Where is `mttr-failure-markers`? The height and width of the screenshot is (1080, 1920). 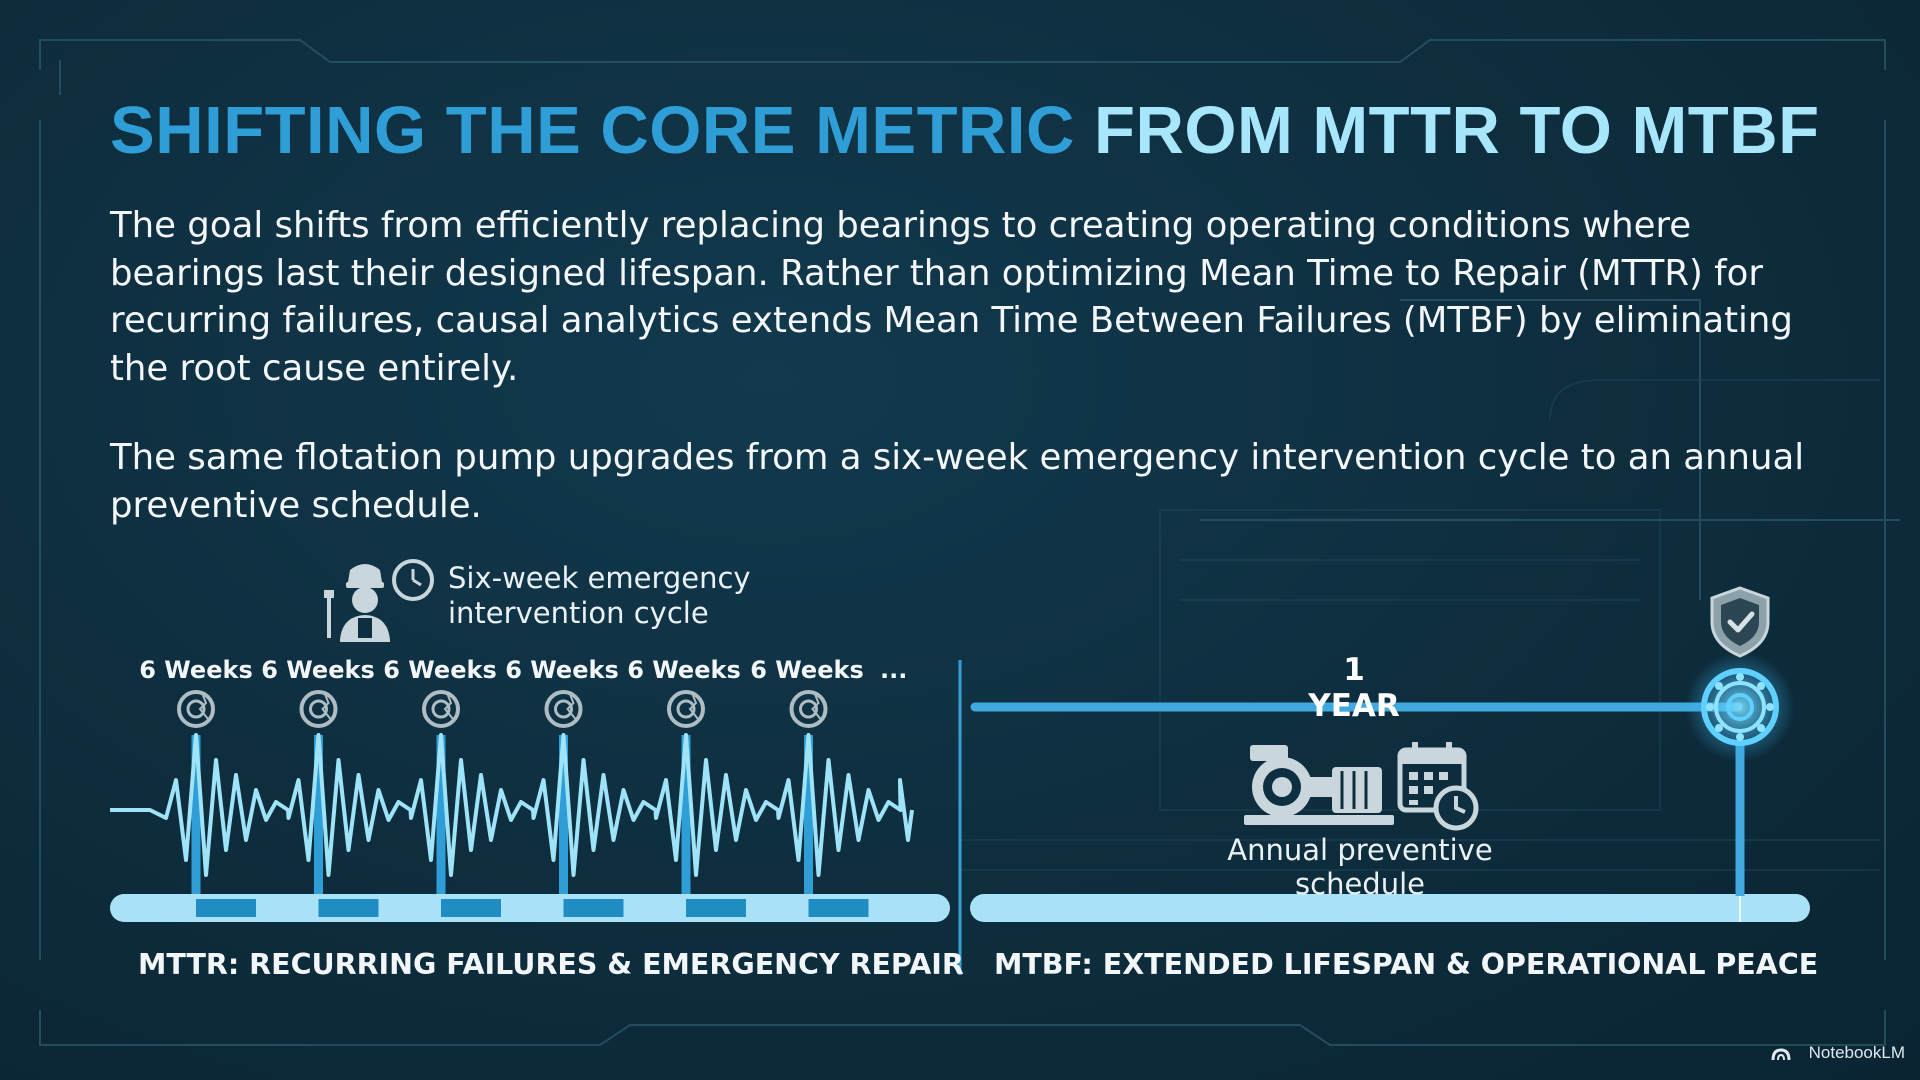
mttr-failure-markers is located at coordinates (502, 709).